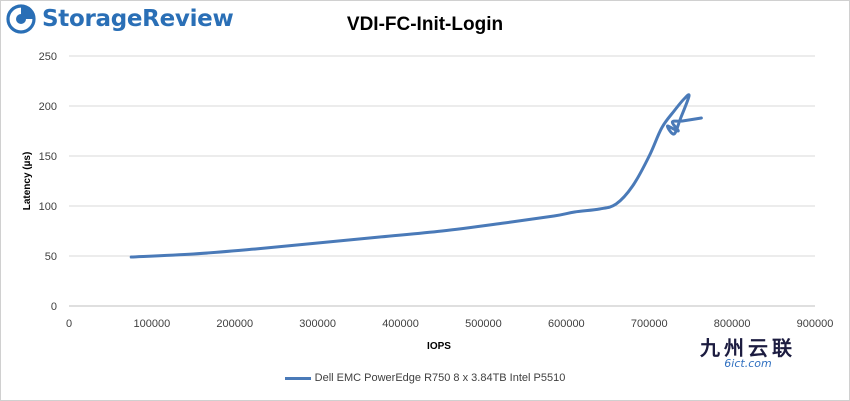 The image size is (850, 401). Describe the element at coordinates (815, 324) in the screenshot. I see `x-tick-label: 900000` at that location.